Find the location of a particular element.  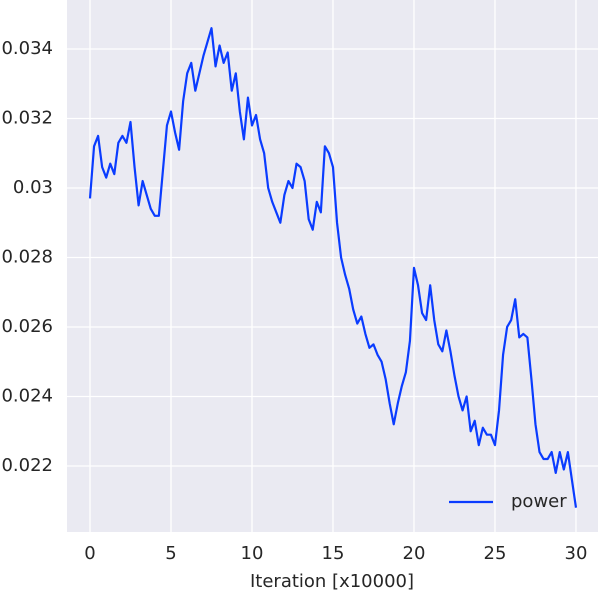

y-tick-label: 0.028 is located at coordinates (27, 256).